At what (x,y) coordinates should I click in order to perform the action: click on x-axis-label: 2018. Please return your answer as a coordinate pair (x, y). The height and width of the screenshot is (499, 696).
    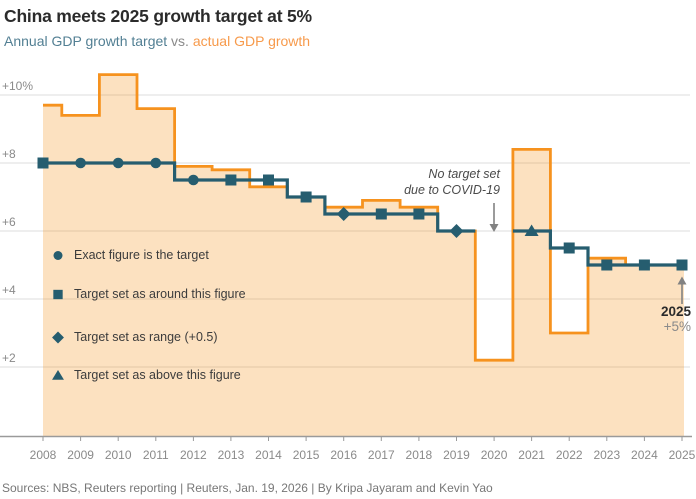
    Looking at the image, I should click on (419, 455).